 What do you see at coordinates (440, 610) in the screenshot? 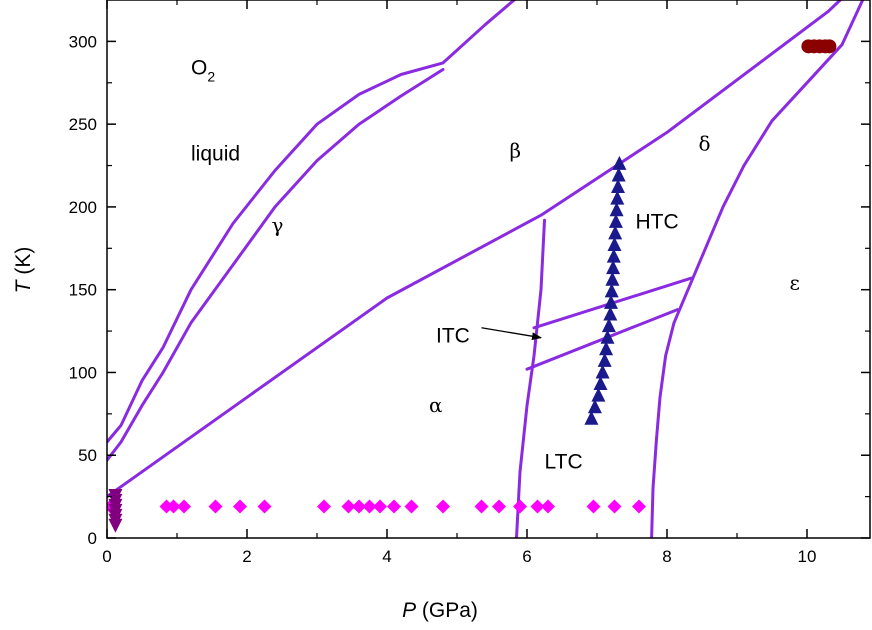
I see `x-axis-label: P (GPa)` at bounding box center [440, 610].